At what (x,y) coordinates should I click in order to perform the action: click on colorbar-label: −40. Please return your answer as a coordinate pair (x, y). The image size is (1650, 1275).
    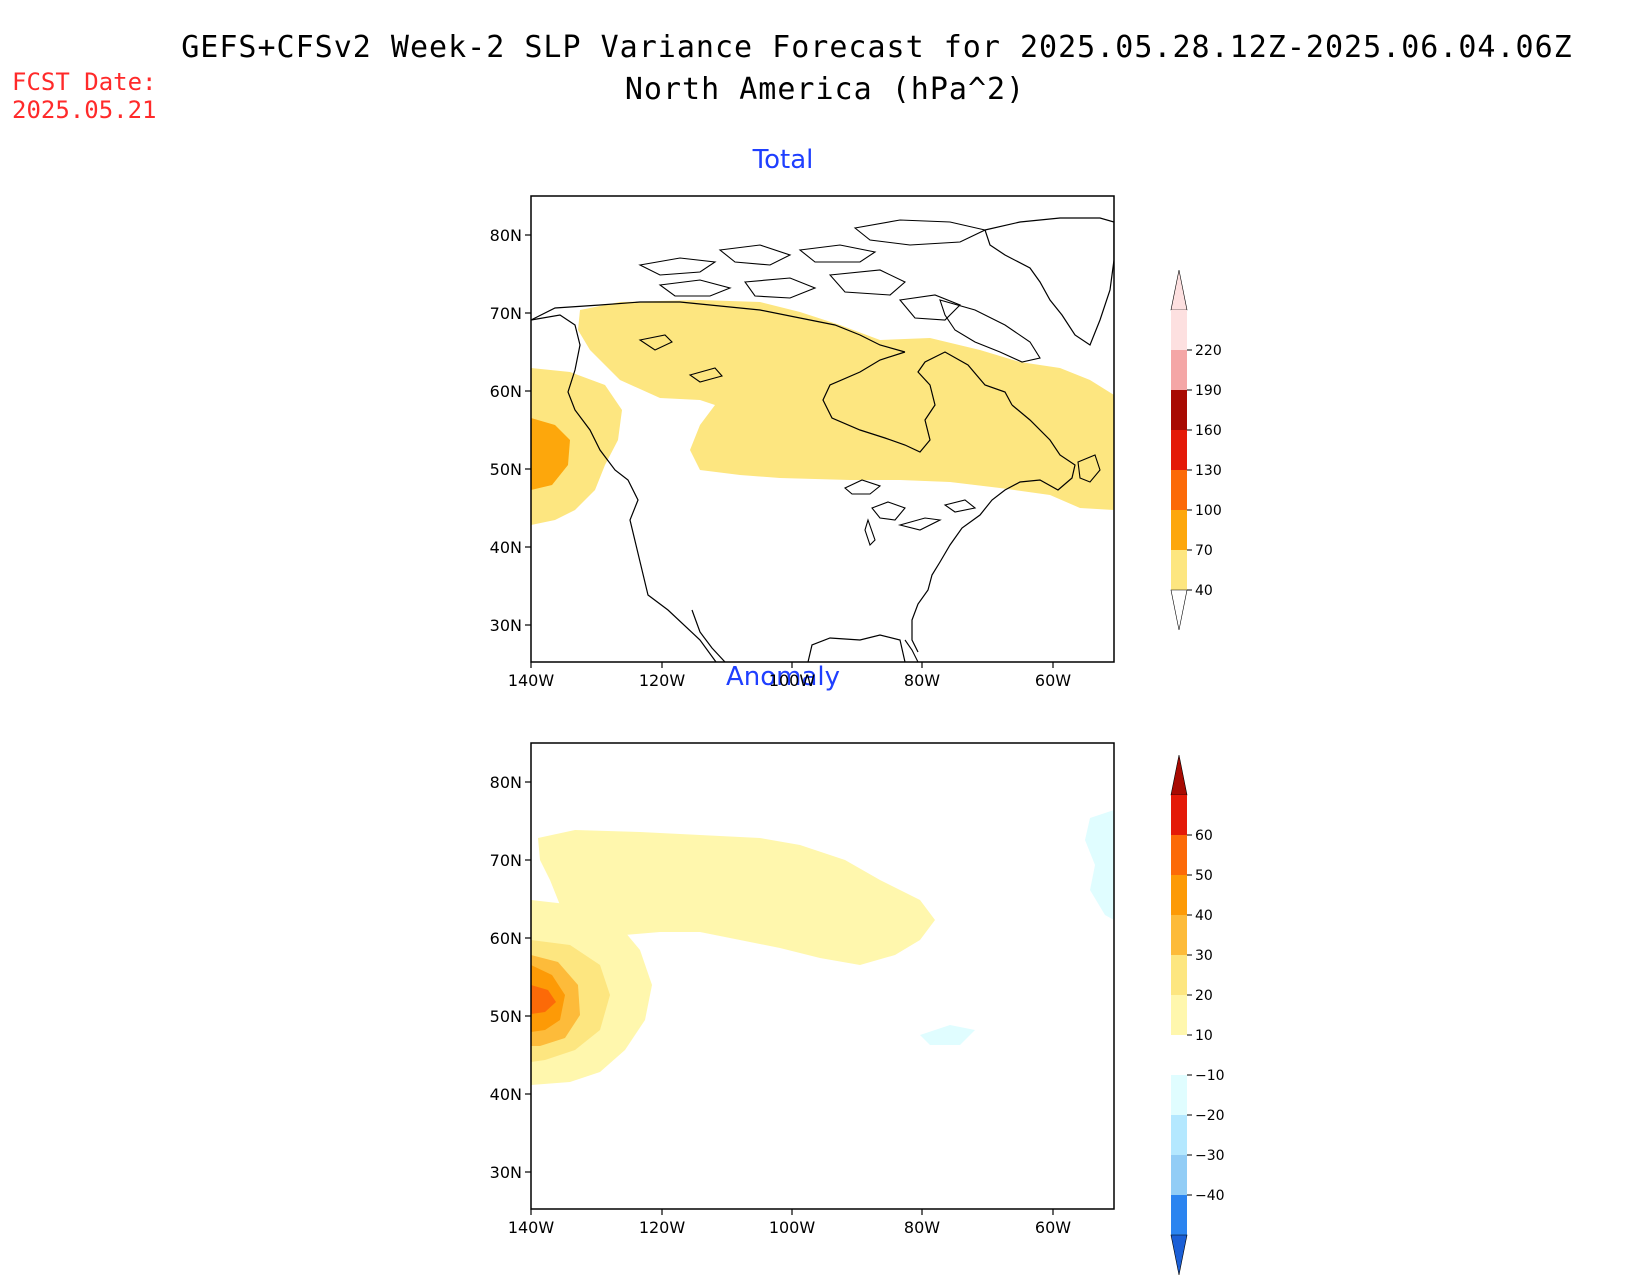
    Looking at the image, I should click on (1210, 1196).